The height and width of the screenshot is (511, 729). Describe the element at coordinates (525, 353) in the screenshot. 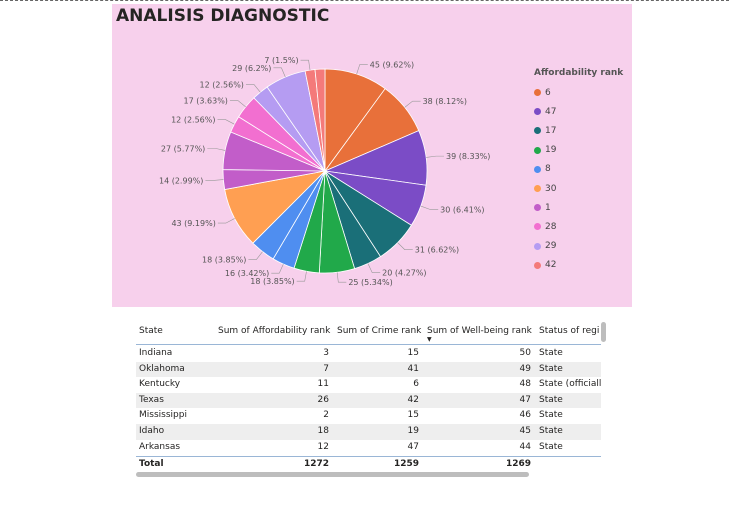

I see `cell-wellbeing: 50` at that location.